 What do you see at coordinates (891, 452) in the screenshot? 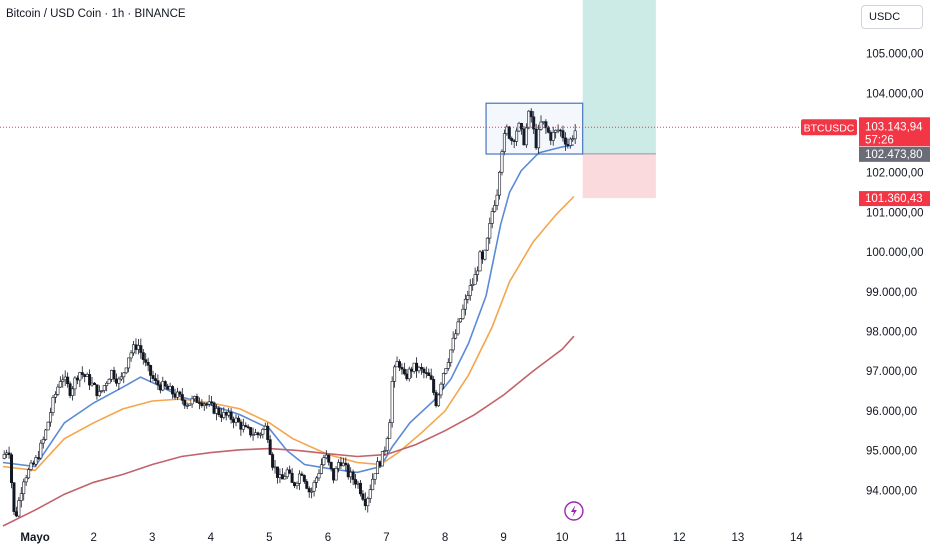
I see `price-tick-label: 95.000,00` at bounding box center [891, 452].